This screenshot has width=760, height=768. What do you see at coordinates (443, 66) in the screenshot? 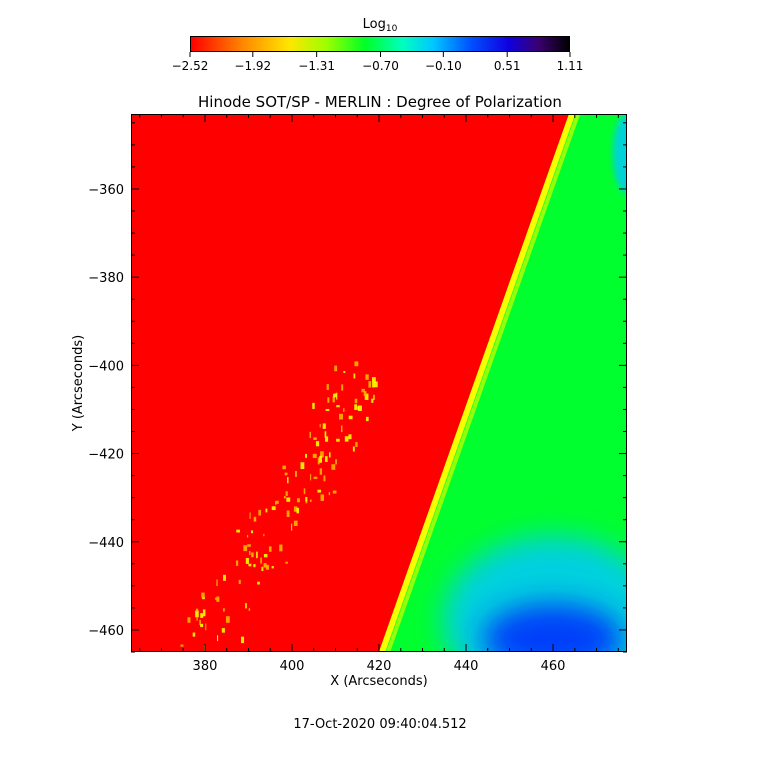
I see `colorbar-tick-label: −0.10` at bounding box center [443, 66].